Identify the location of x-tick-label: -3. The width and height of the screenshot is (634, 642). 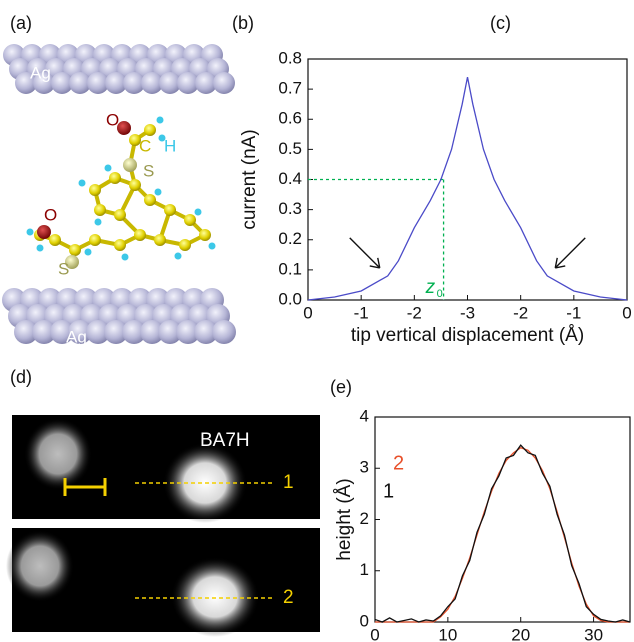
(467, 312).